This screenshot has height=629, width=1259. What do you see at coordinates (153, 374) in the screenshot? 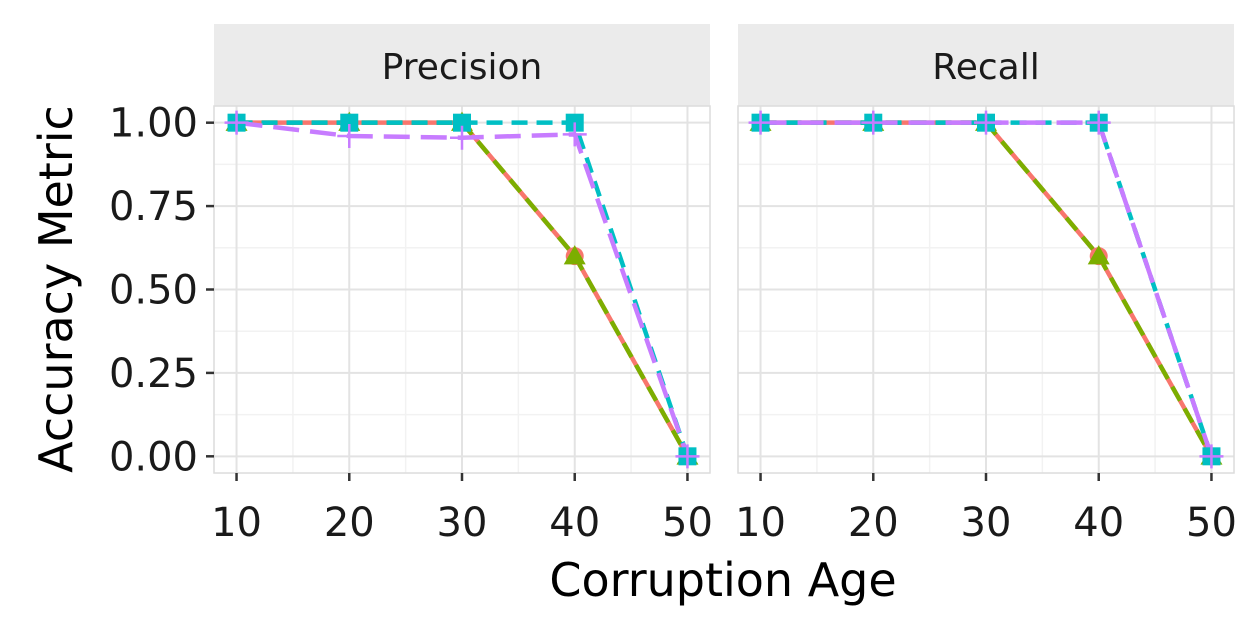
I see `y-tick-label: 0.25` at bounding box center [153, 374].